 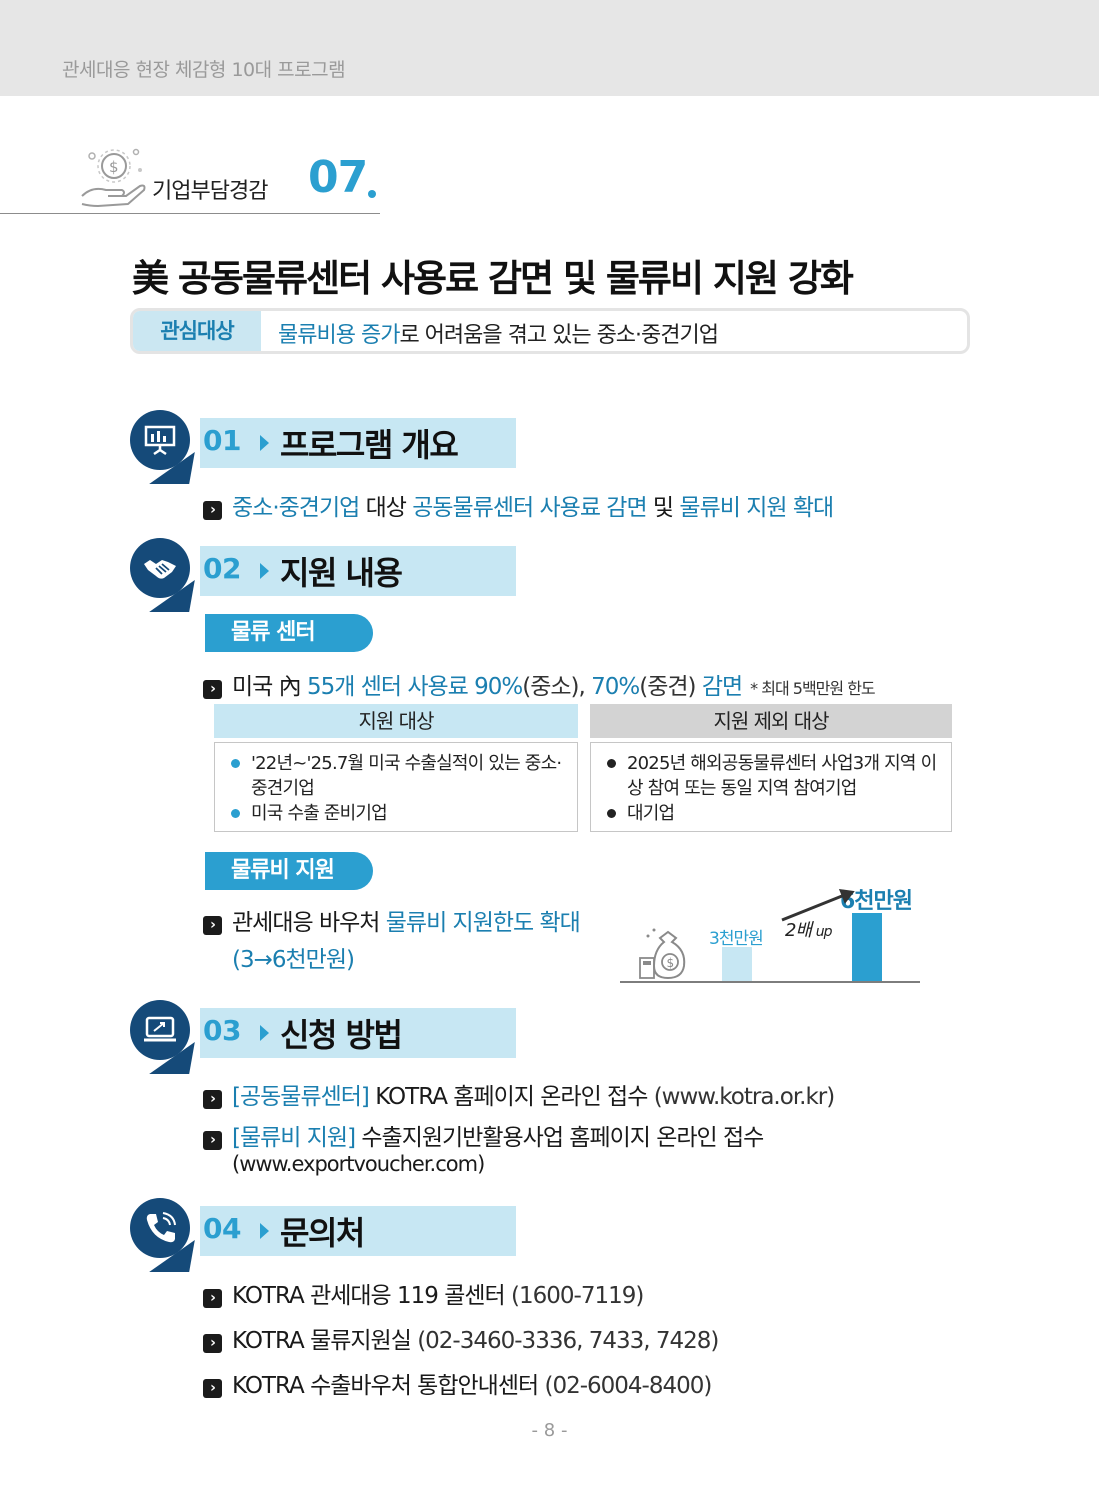 What do you see at coordinates (341, 573) in the screenshot?
I see `section-title: 지원 내용` at bounding box center [341, 573].